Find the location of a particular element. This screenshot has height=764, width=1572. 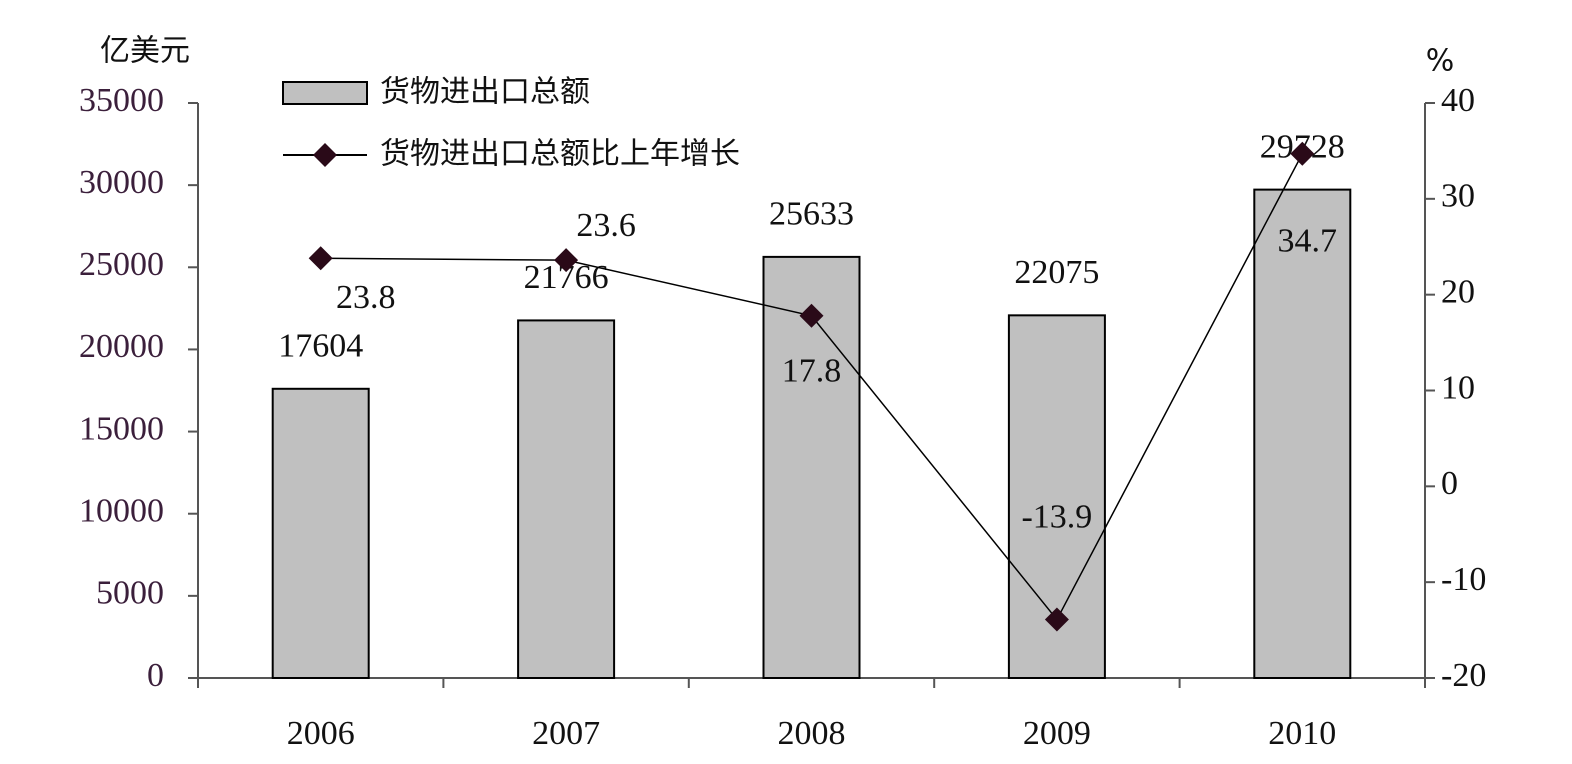

y2-tick-label: 10 is located at coordinates (1458, 387).